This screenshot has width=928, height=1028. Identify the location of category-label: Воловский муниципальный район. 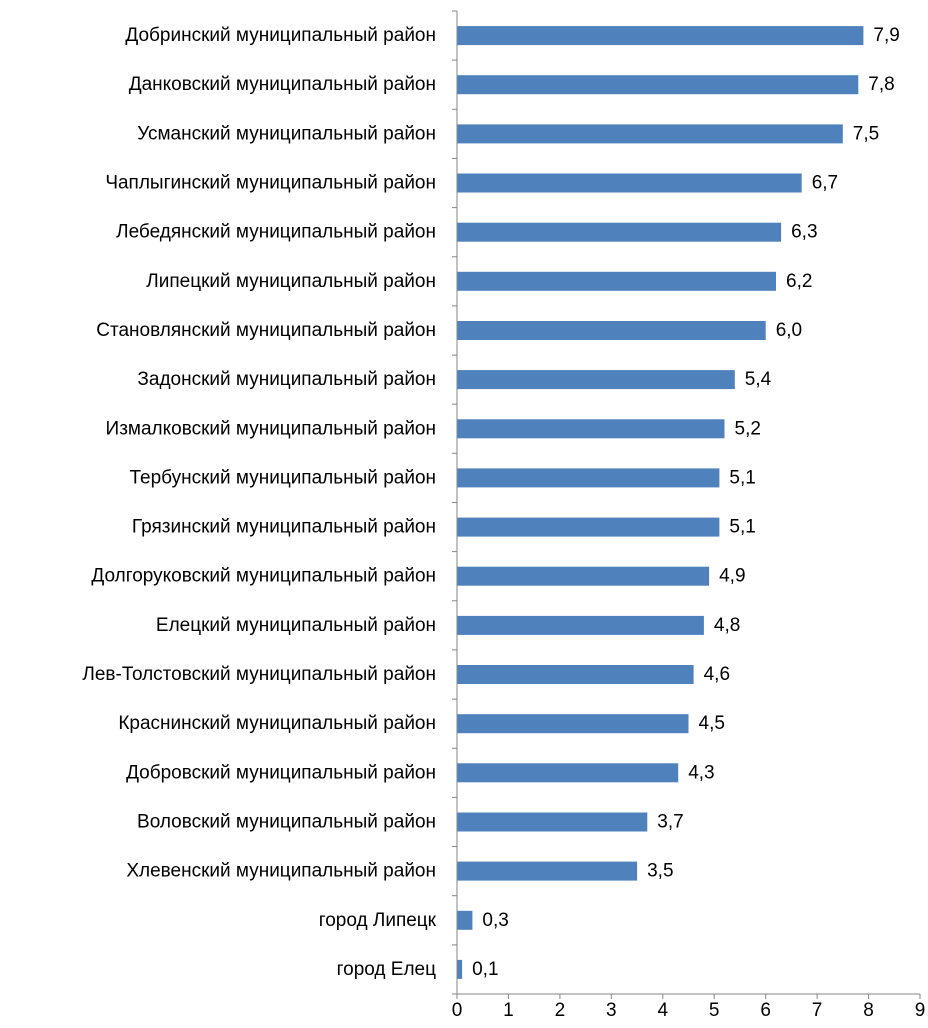
(286, 822).